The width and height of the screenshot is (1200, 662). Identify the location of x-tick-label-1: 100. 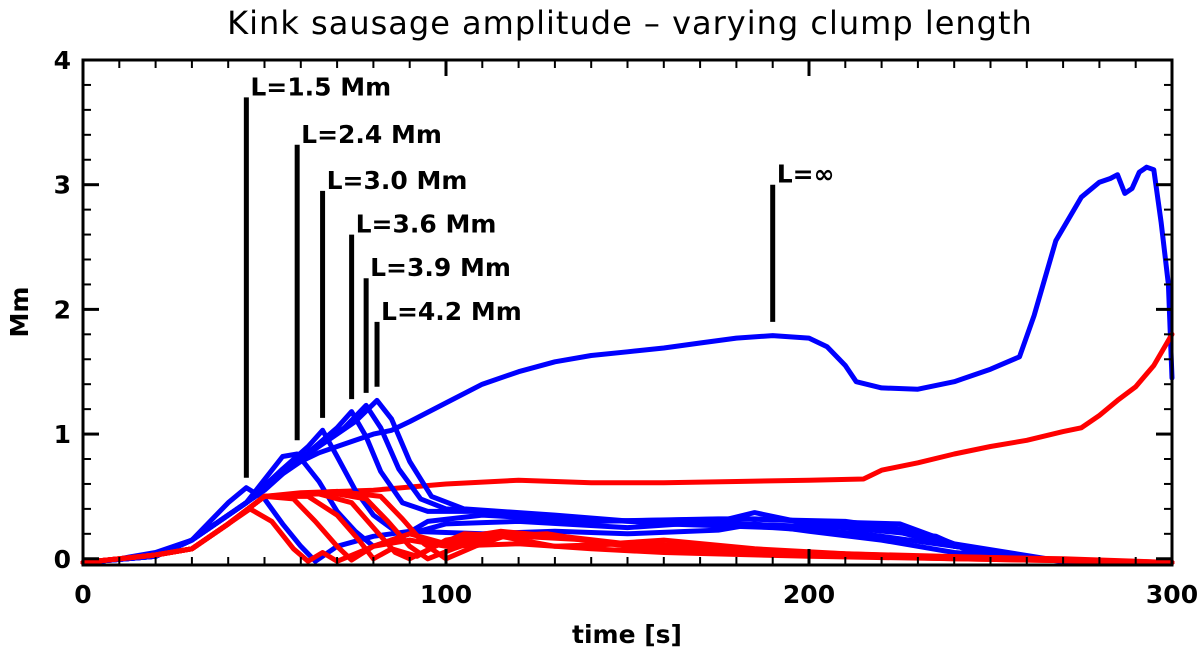
(446, 594).